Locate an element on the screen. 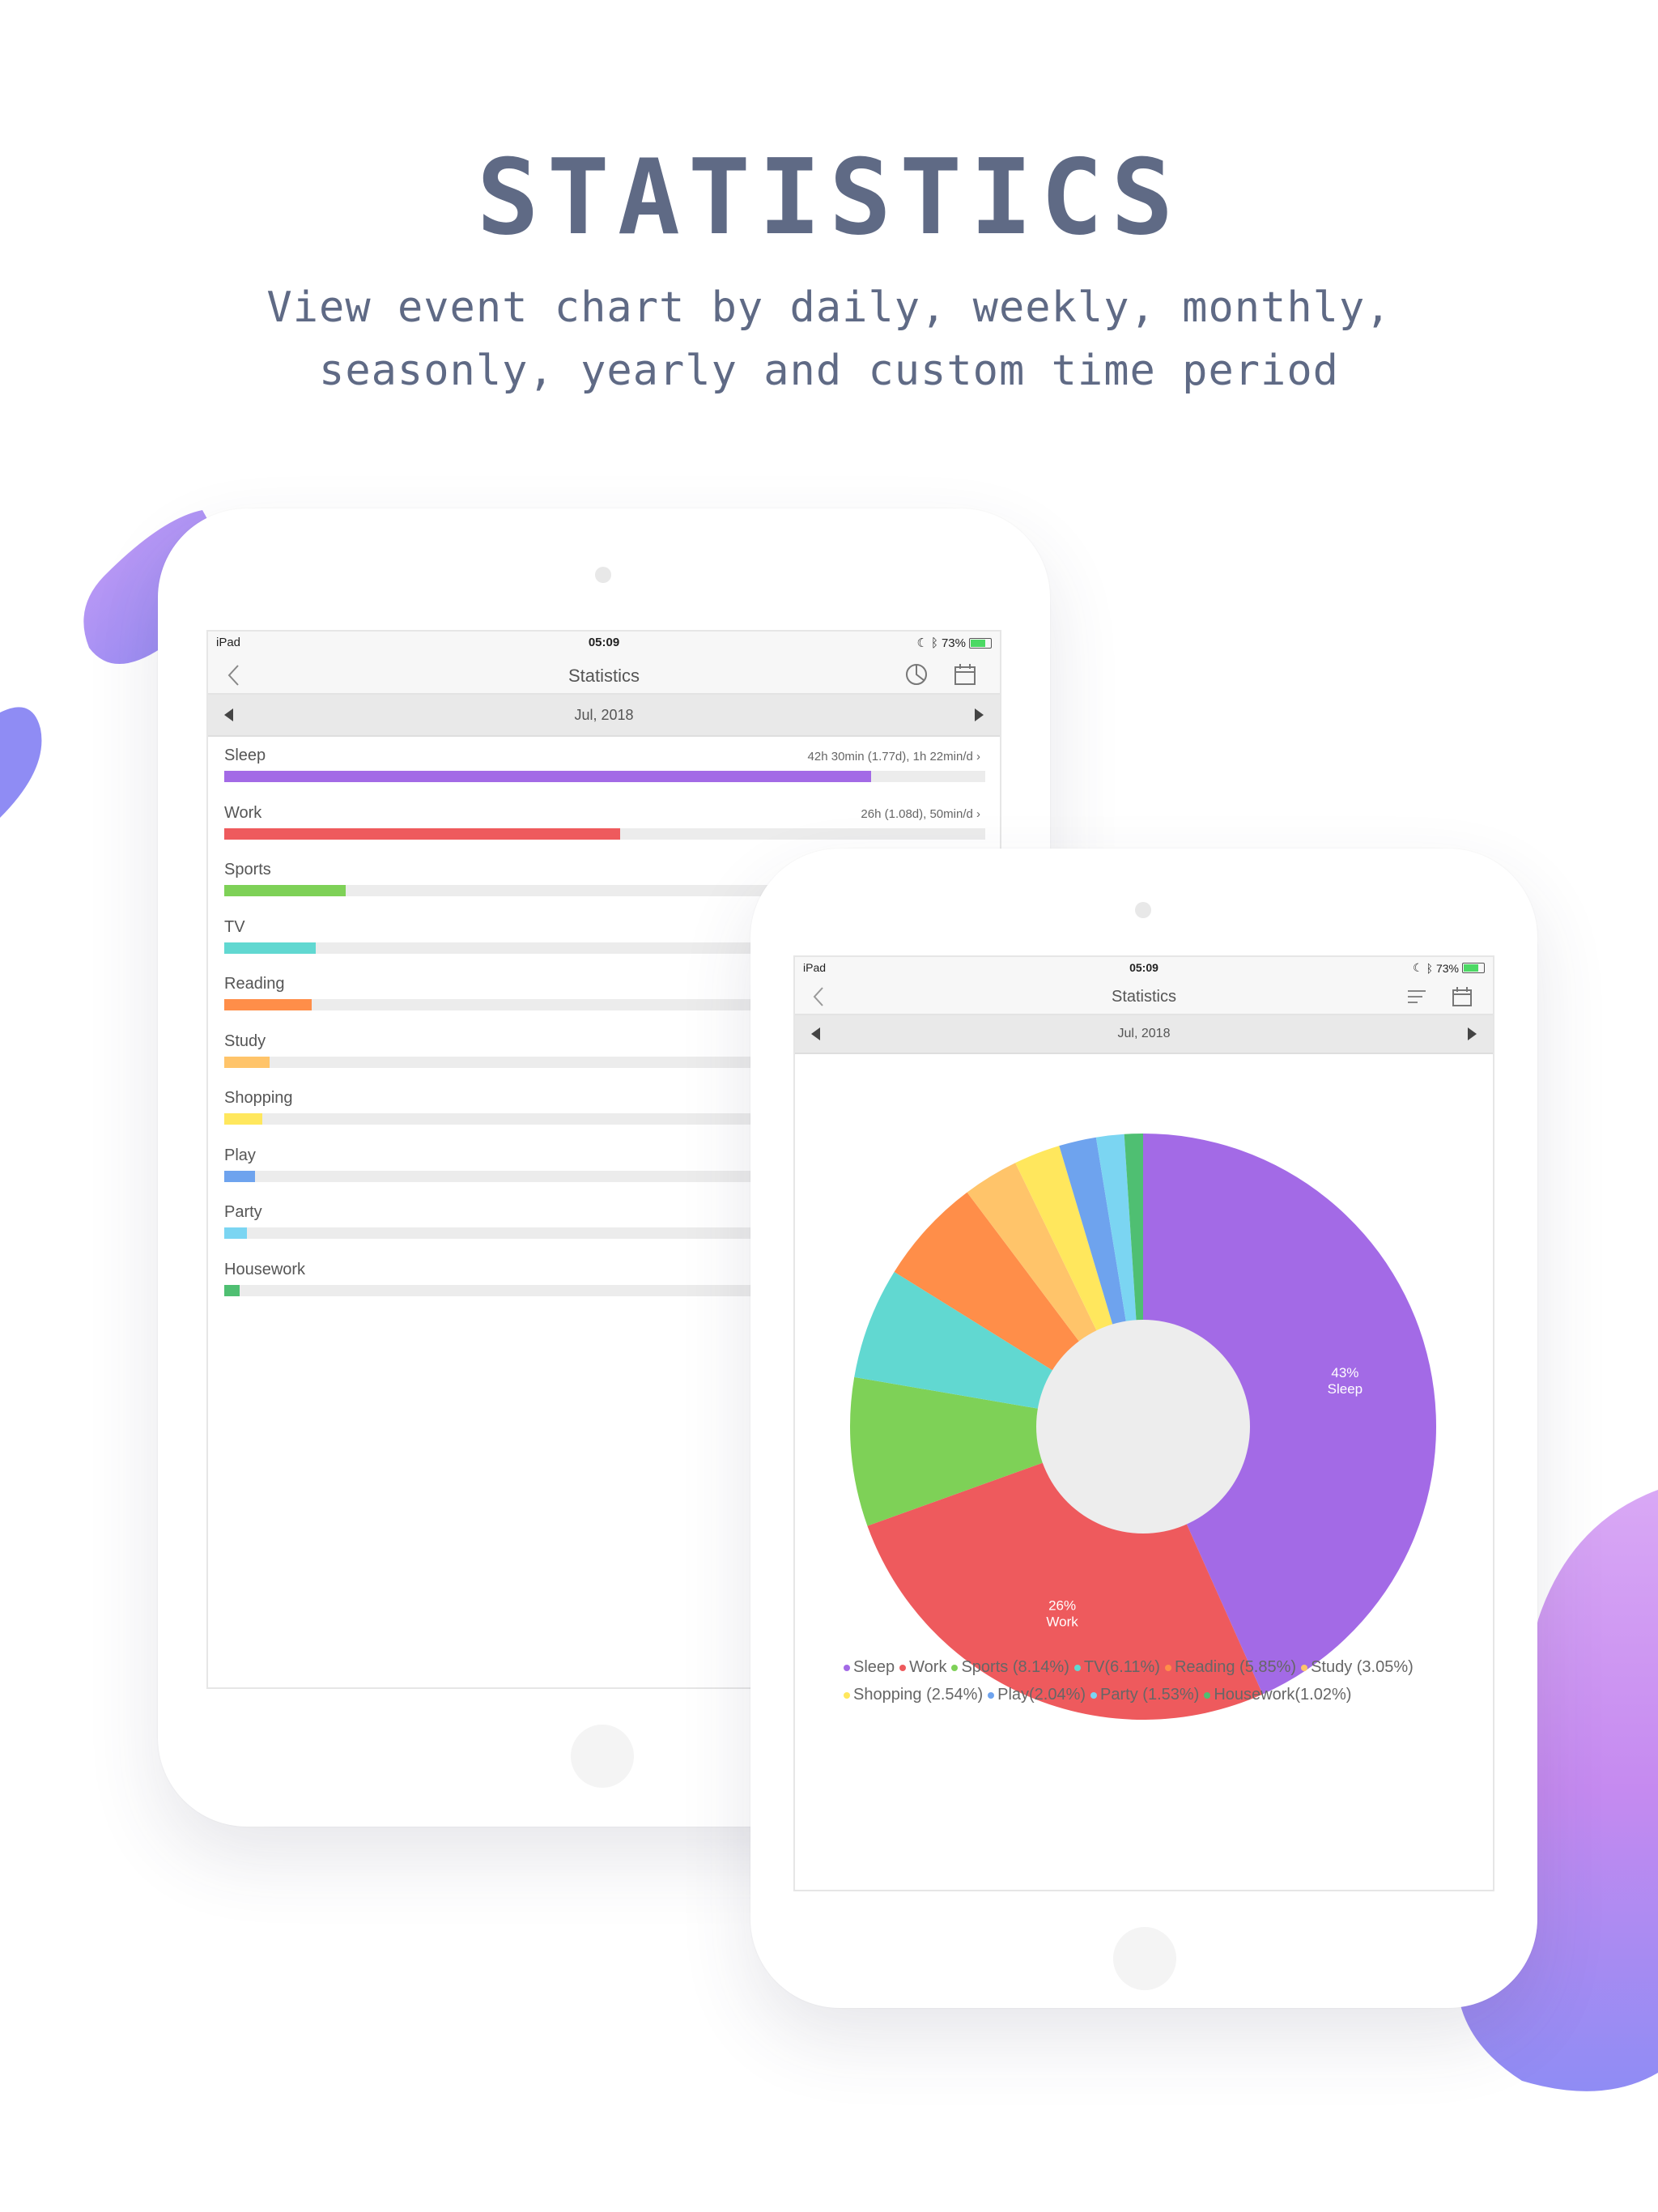  donut-center is located at coordinates (1143, 1427).